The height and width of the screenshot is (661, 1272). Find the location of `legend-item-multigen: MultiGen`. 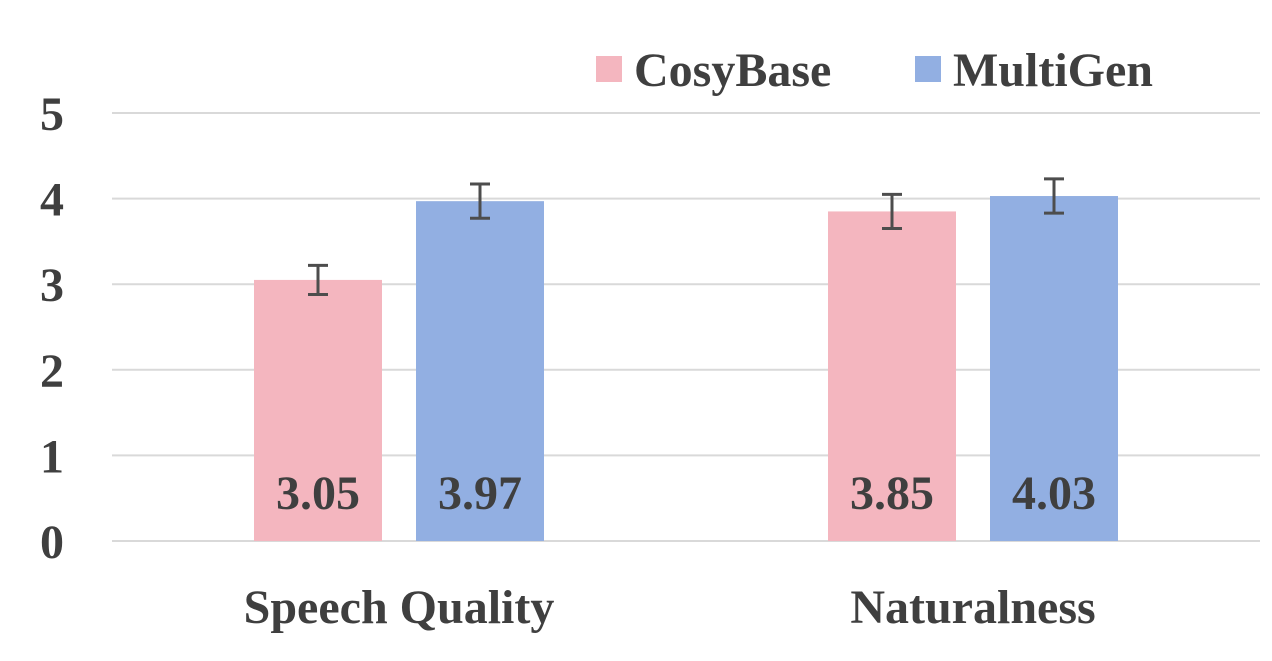

legend-item-multigen: MultiGen is located at coordinates (1034, 70).